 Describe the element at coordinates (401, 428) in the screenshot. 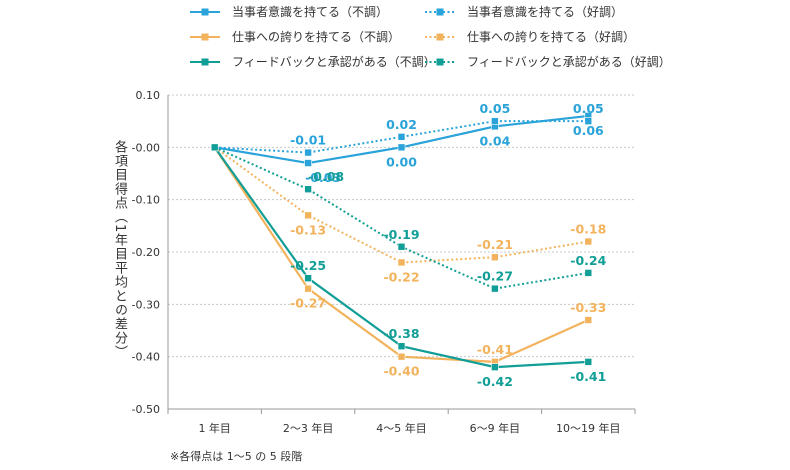

I see `x-tick-label: 4〜5 年目` at that location.